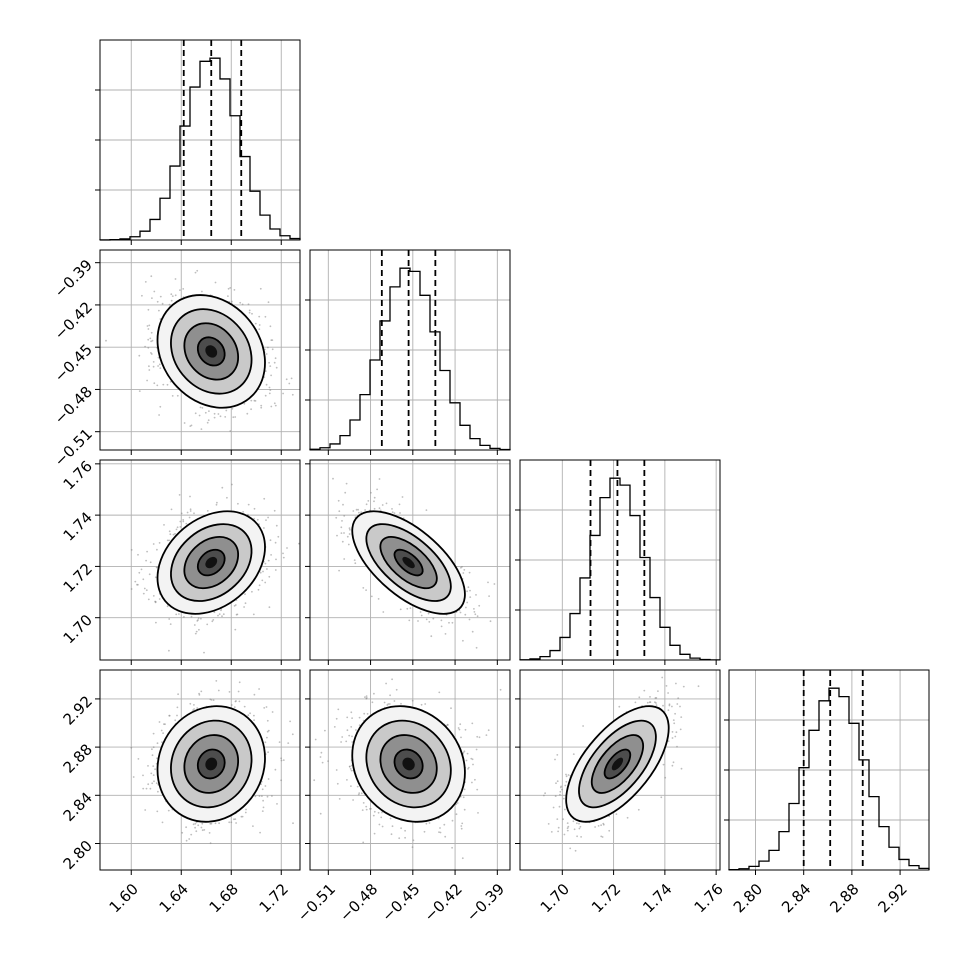 The height and width of the screenshot is (970, 970). I want to click on x-tick-label: 2.92, so click(892, 898).